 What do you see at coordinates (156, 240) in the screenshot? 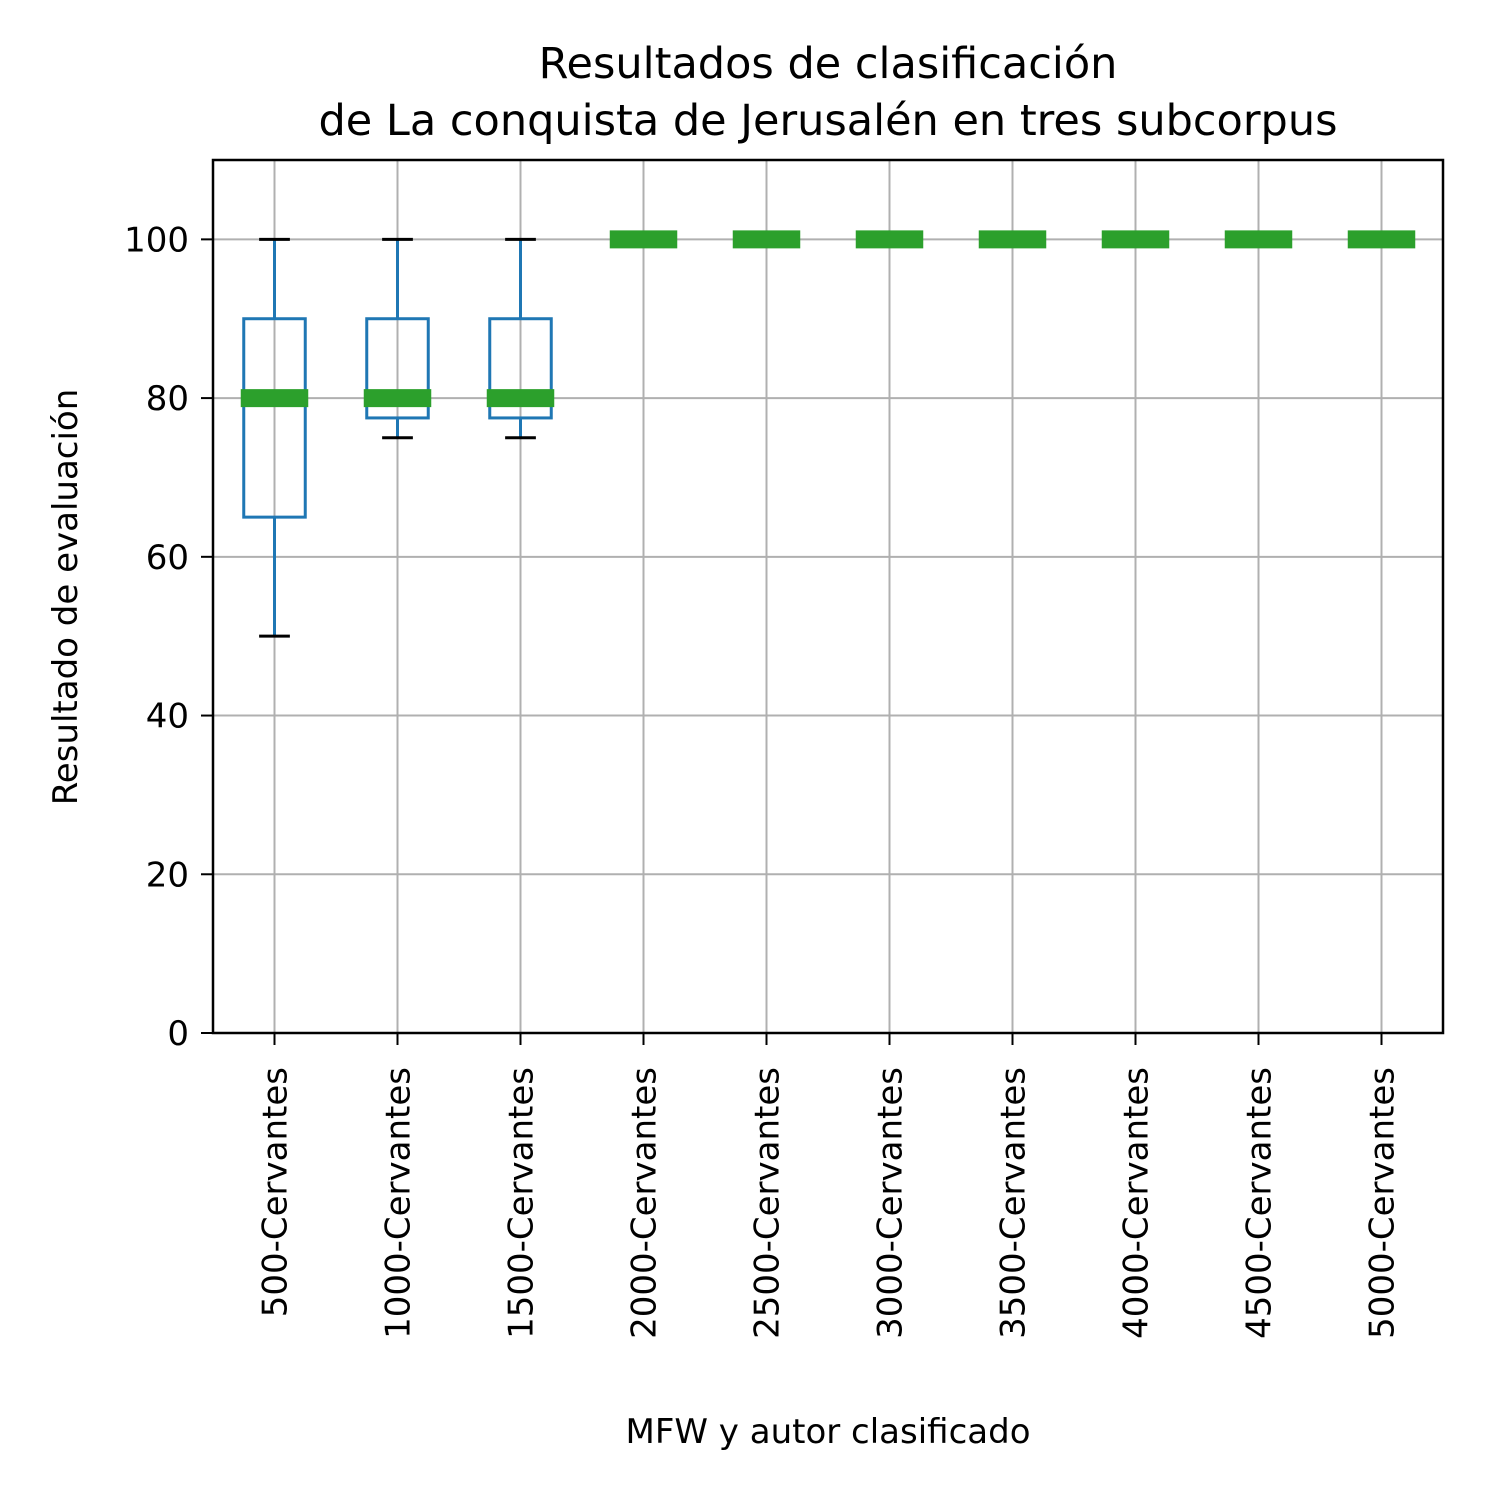
I see `y-tick-label: 100` at bounding box center [156, 240].